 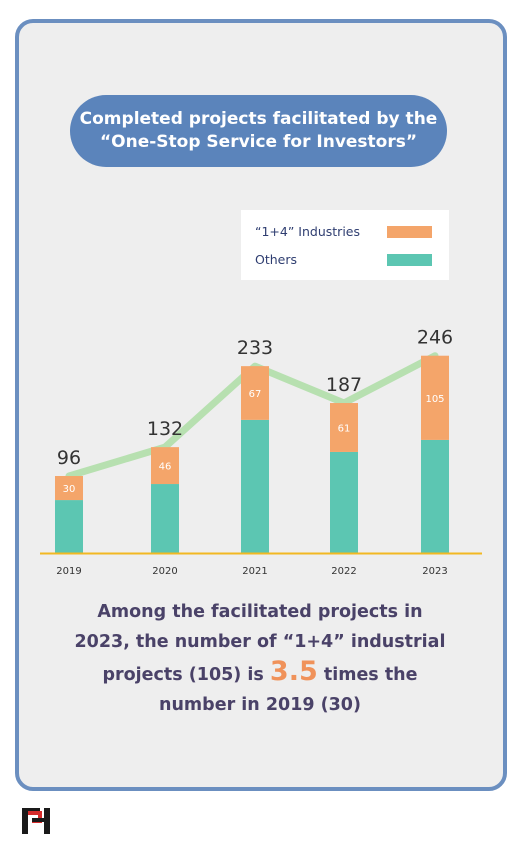 I want to click on bar-others-2019, so click(x=69, y=526).